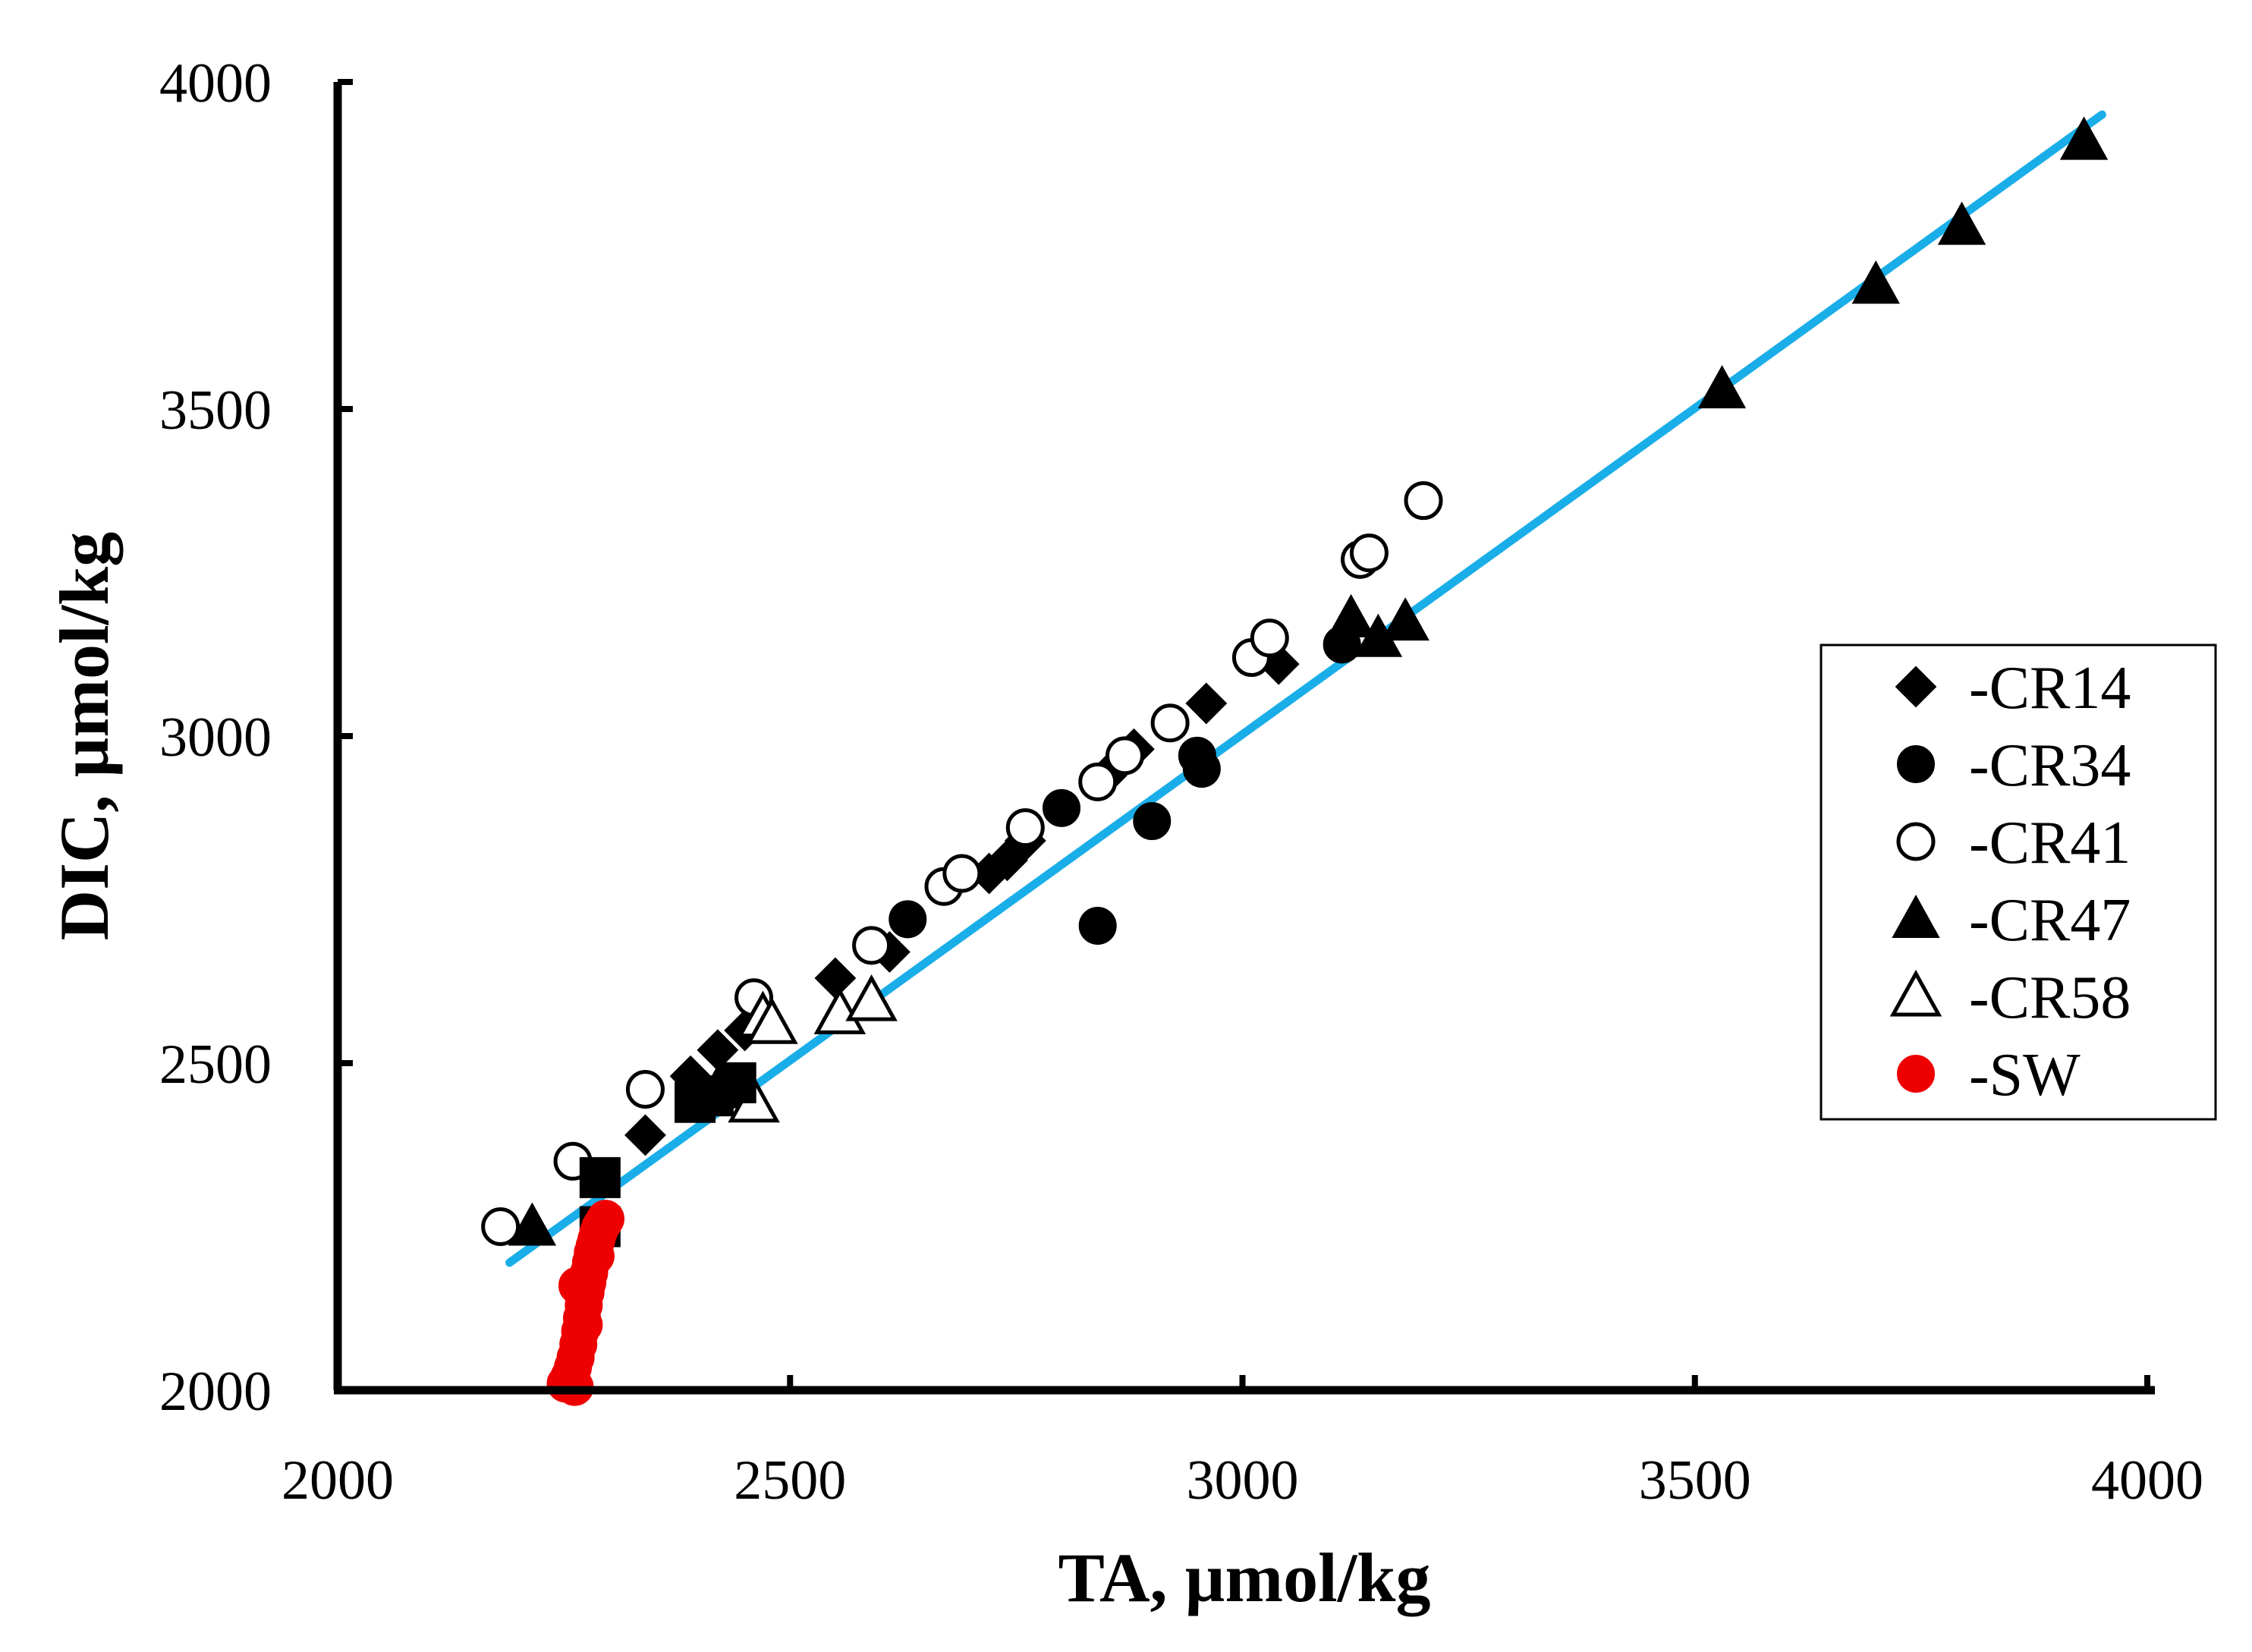 The height and width of the screenshot is (1652, 2252). I want to click on legend-label: -CR47, so click(2050, 920).